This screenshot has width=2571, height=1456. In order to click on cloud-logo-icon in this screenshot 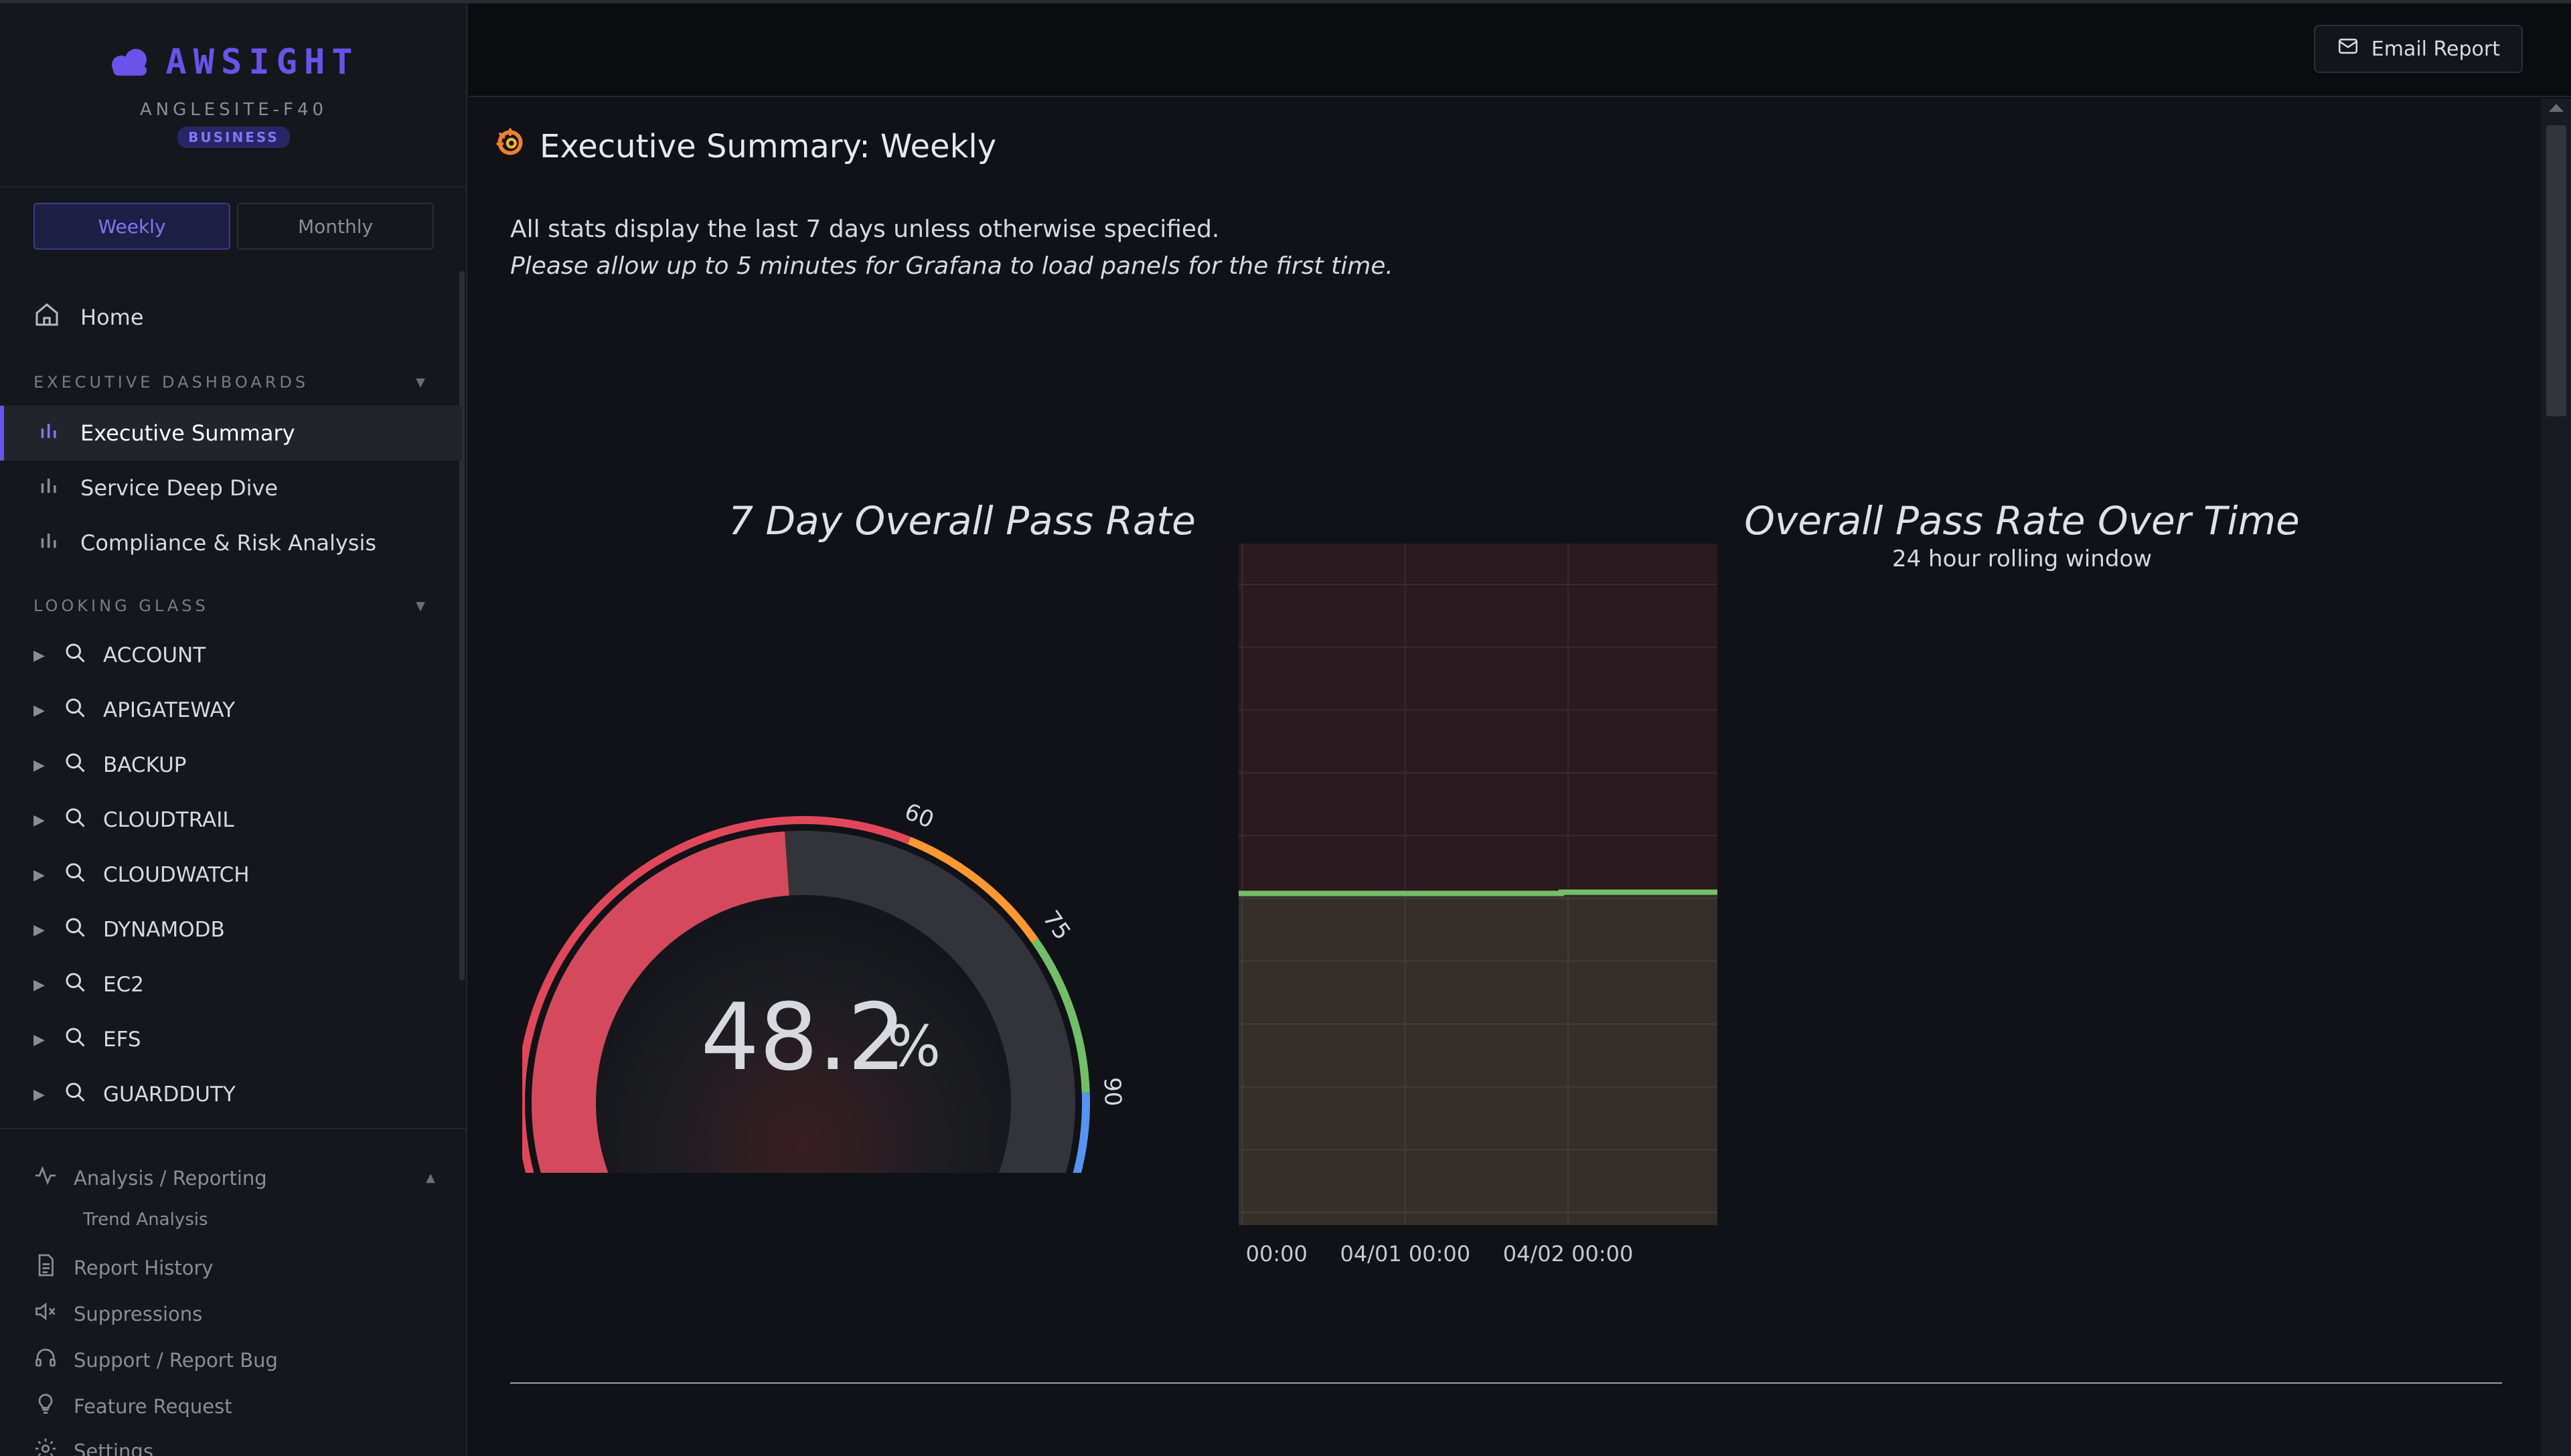, I will do `click(129, 62)`.